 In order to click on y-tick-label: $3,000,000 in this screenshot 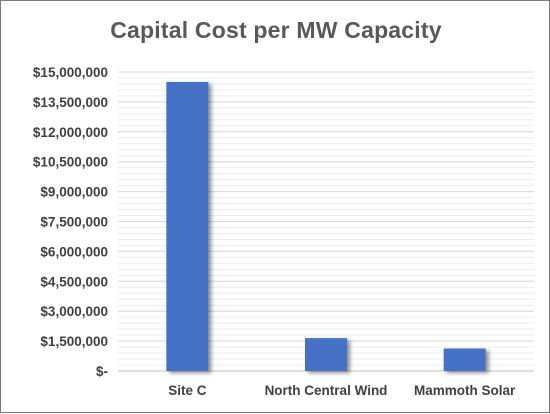, I will do `click(74, 311)`.